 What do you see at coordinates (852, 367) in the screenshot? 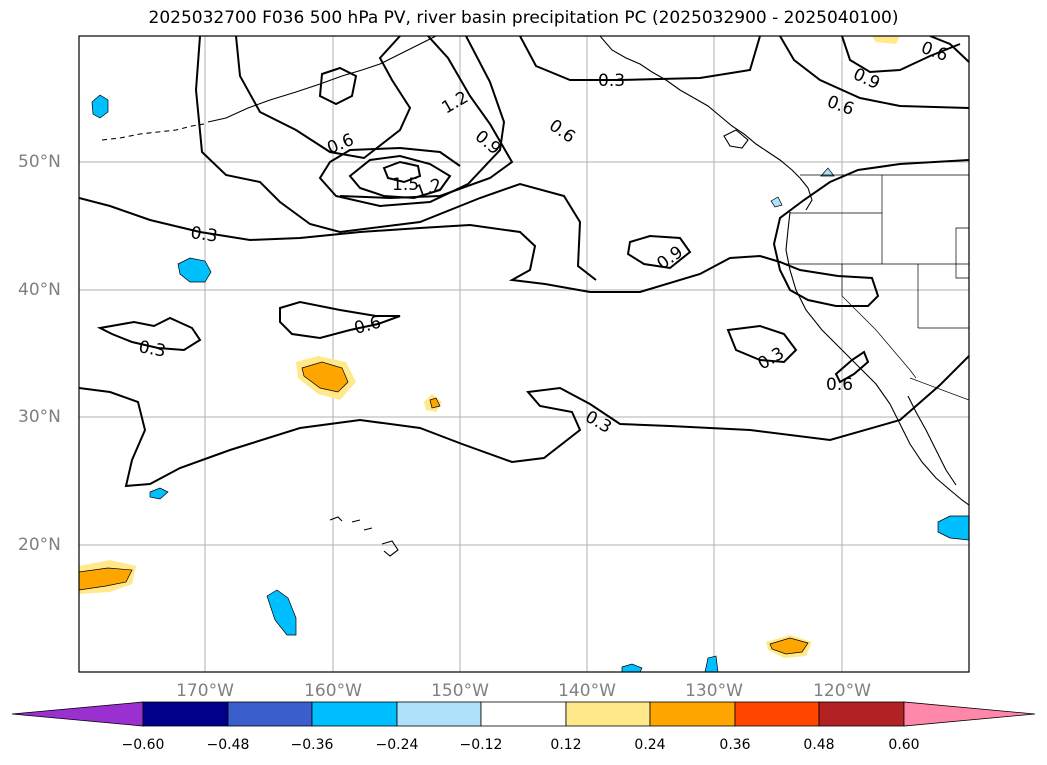
I see `contour-0.6-small` at bounding box center [852, 367].